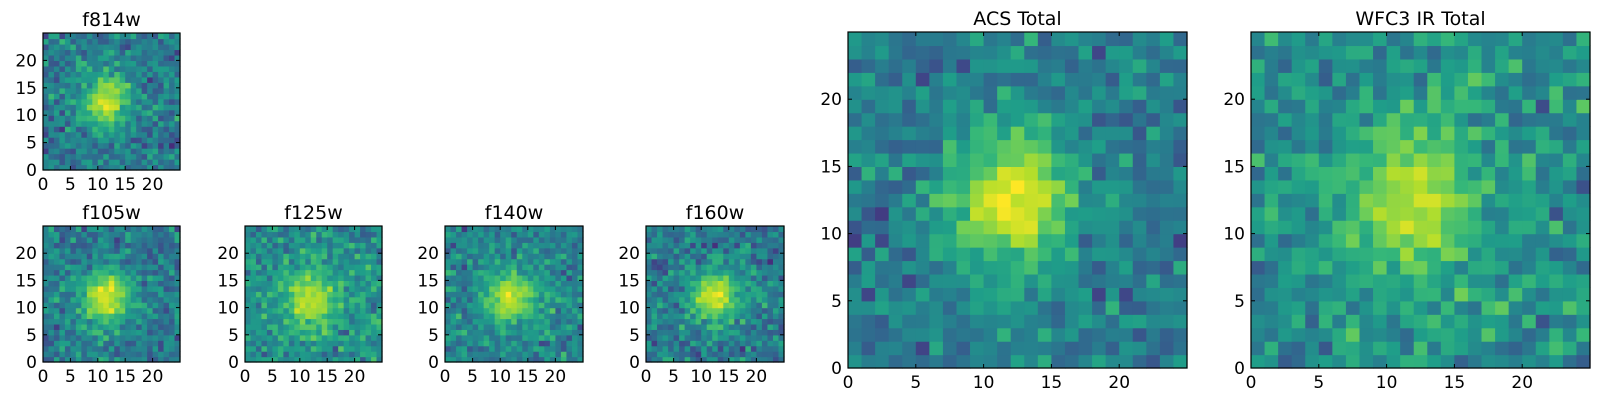 The image size is (1600, 400). Describe the element at coordinates (757, 377) in the screenshot. I see `x-tick-label: 20` at that location.